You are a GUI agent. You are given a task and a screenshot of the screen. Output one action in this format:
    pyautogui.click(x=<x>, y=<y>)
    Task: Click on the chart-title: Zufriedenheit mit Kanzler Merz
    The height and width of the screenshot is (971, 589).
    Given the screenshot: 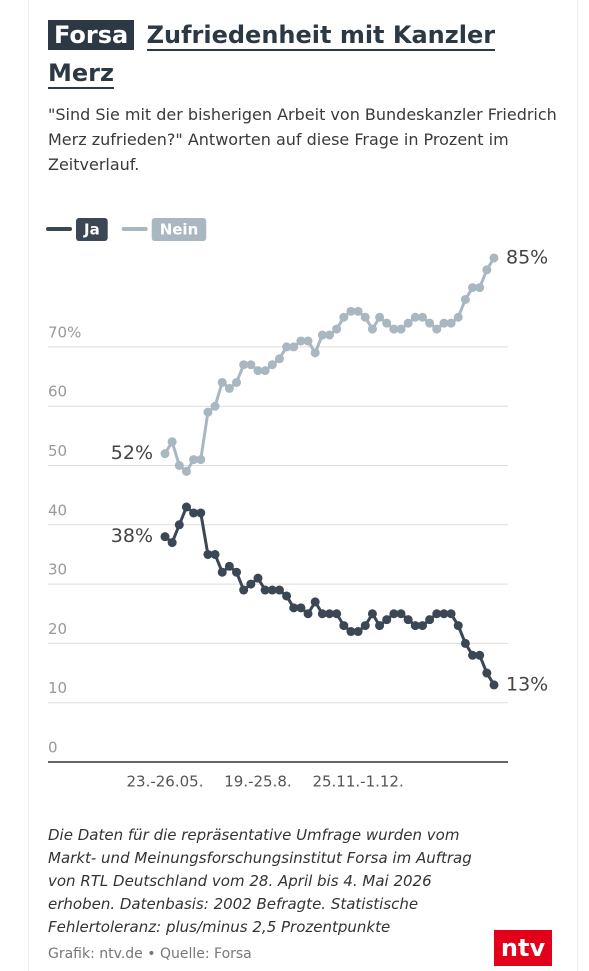 What is the action you would take?
    pyautogui.click(x=272, y=55)
    